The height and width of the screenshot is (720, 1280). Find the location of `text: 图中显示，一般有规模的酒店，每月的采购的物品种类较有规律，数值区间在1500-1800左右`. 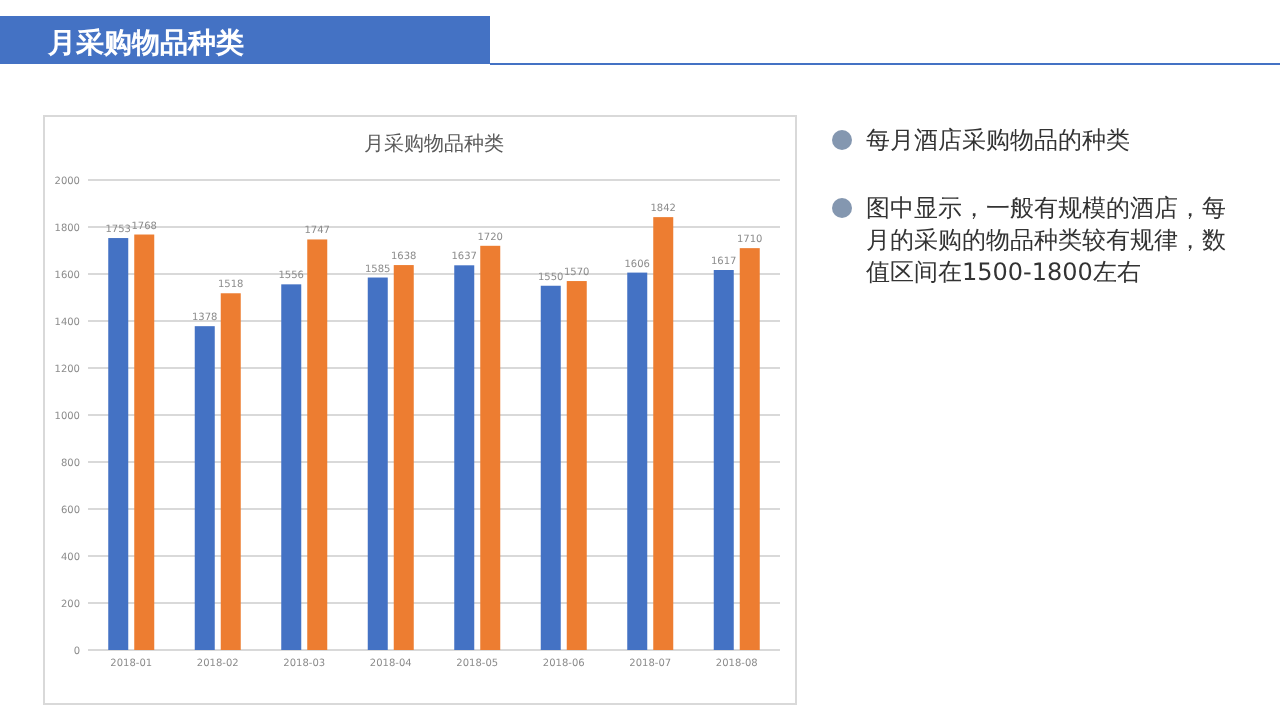

text: 图中显示，一般有规模的酒店，每月的采购的物品种类较有规律，数值区间在1500-1800左右 is located at coordinates (1046, 240).